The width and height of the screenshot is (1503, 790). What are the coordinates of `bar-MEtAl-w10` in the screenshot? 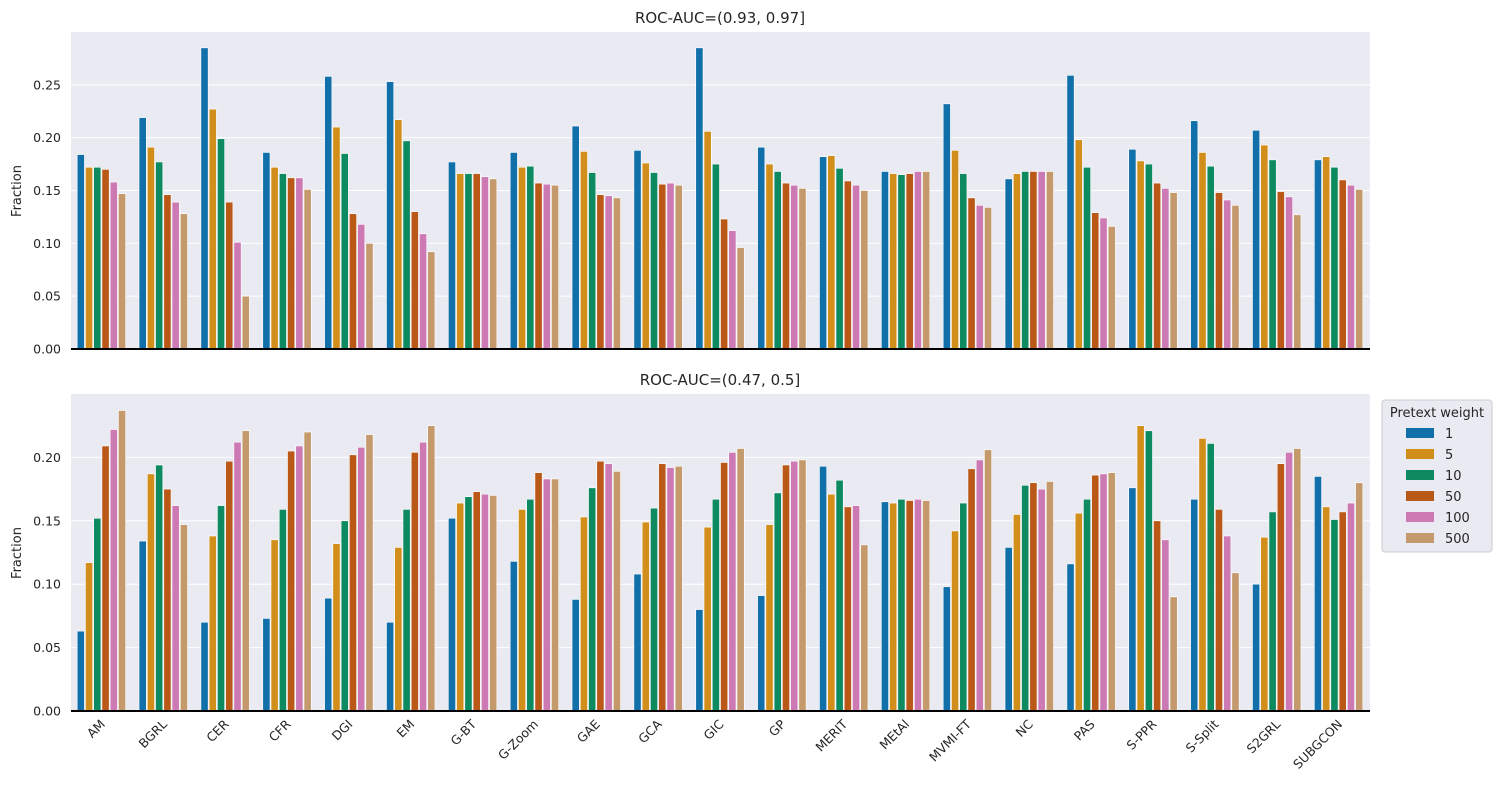 It's located at (901, 262).